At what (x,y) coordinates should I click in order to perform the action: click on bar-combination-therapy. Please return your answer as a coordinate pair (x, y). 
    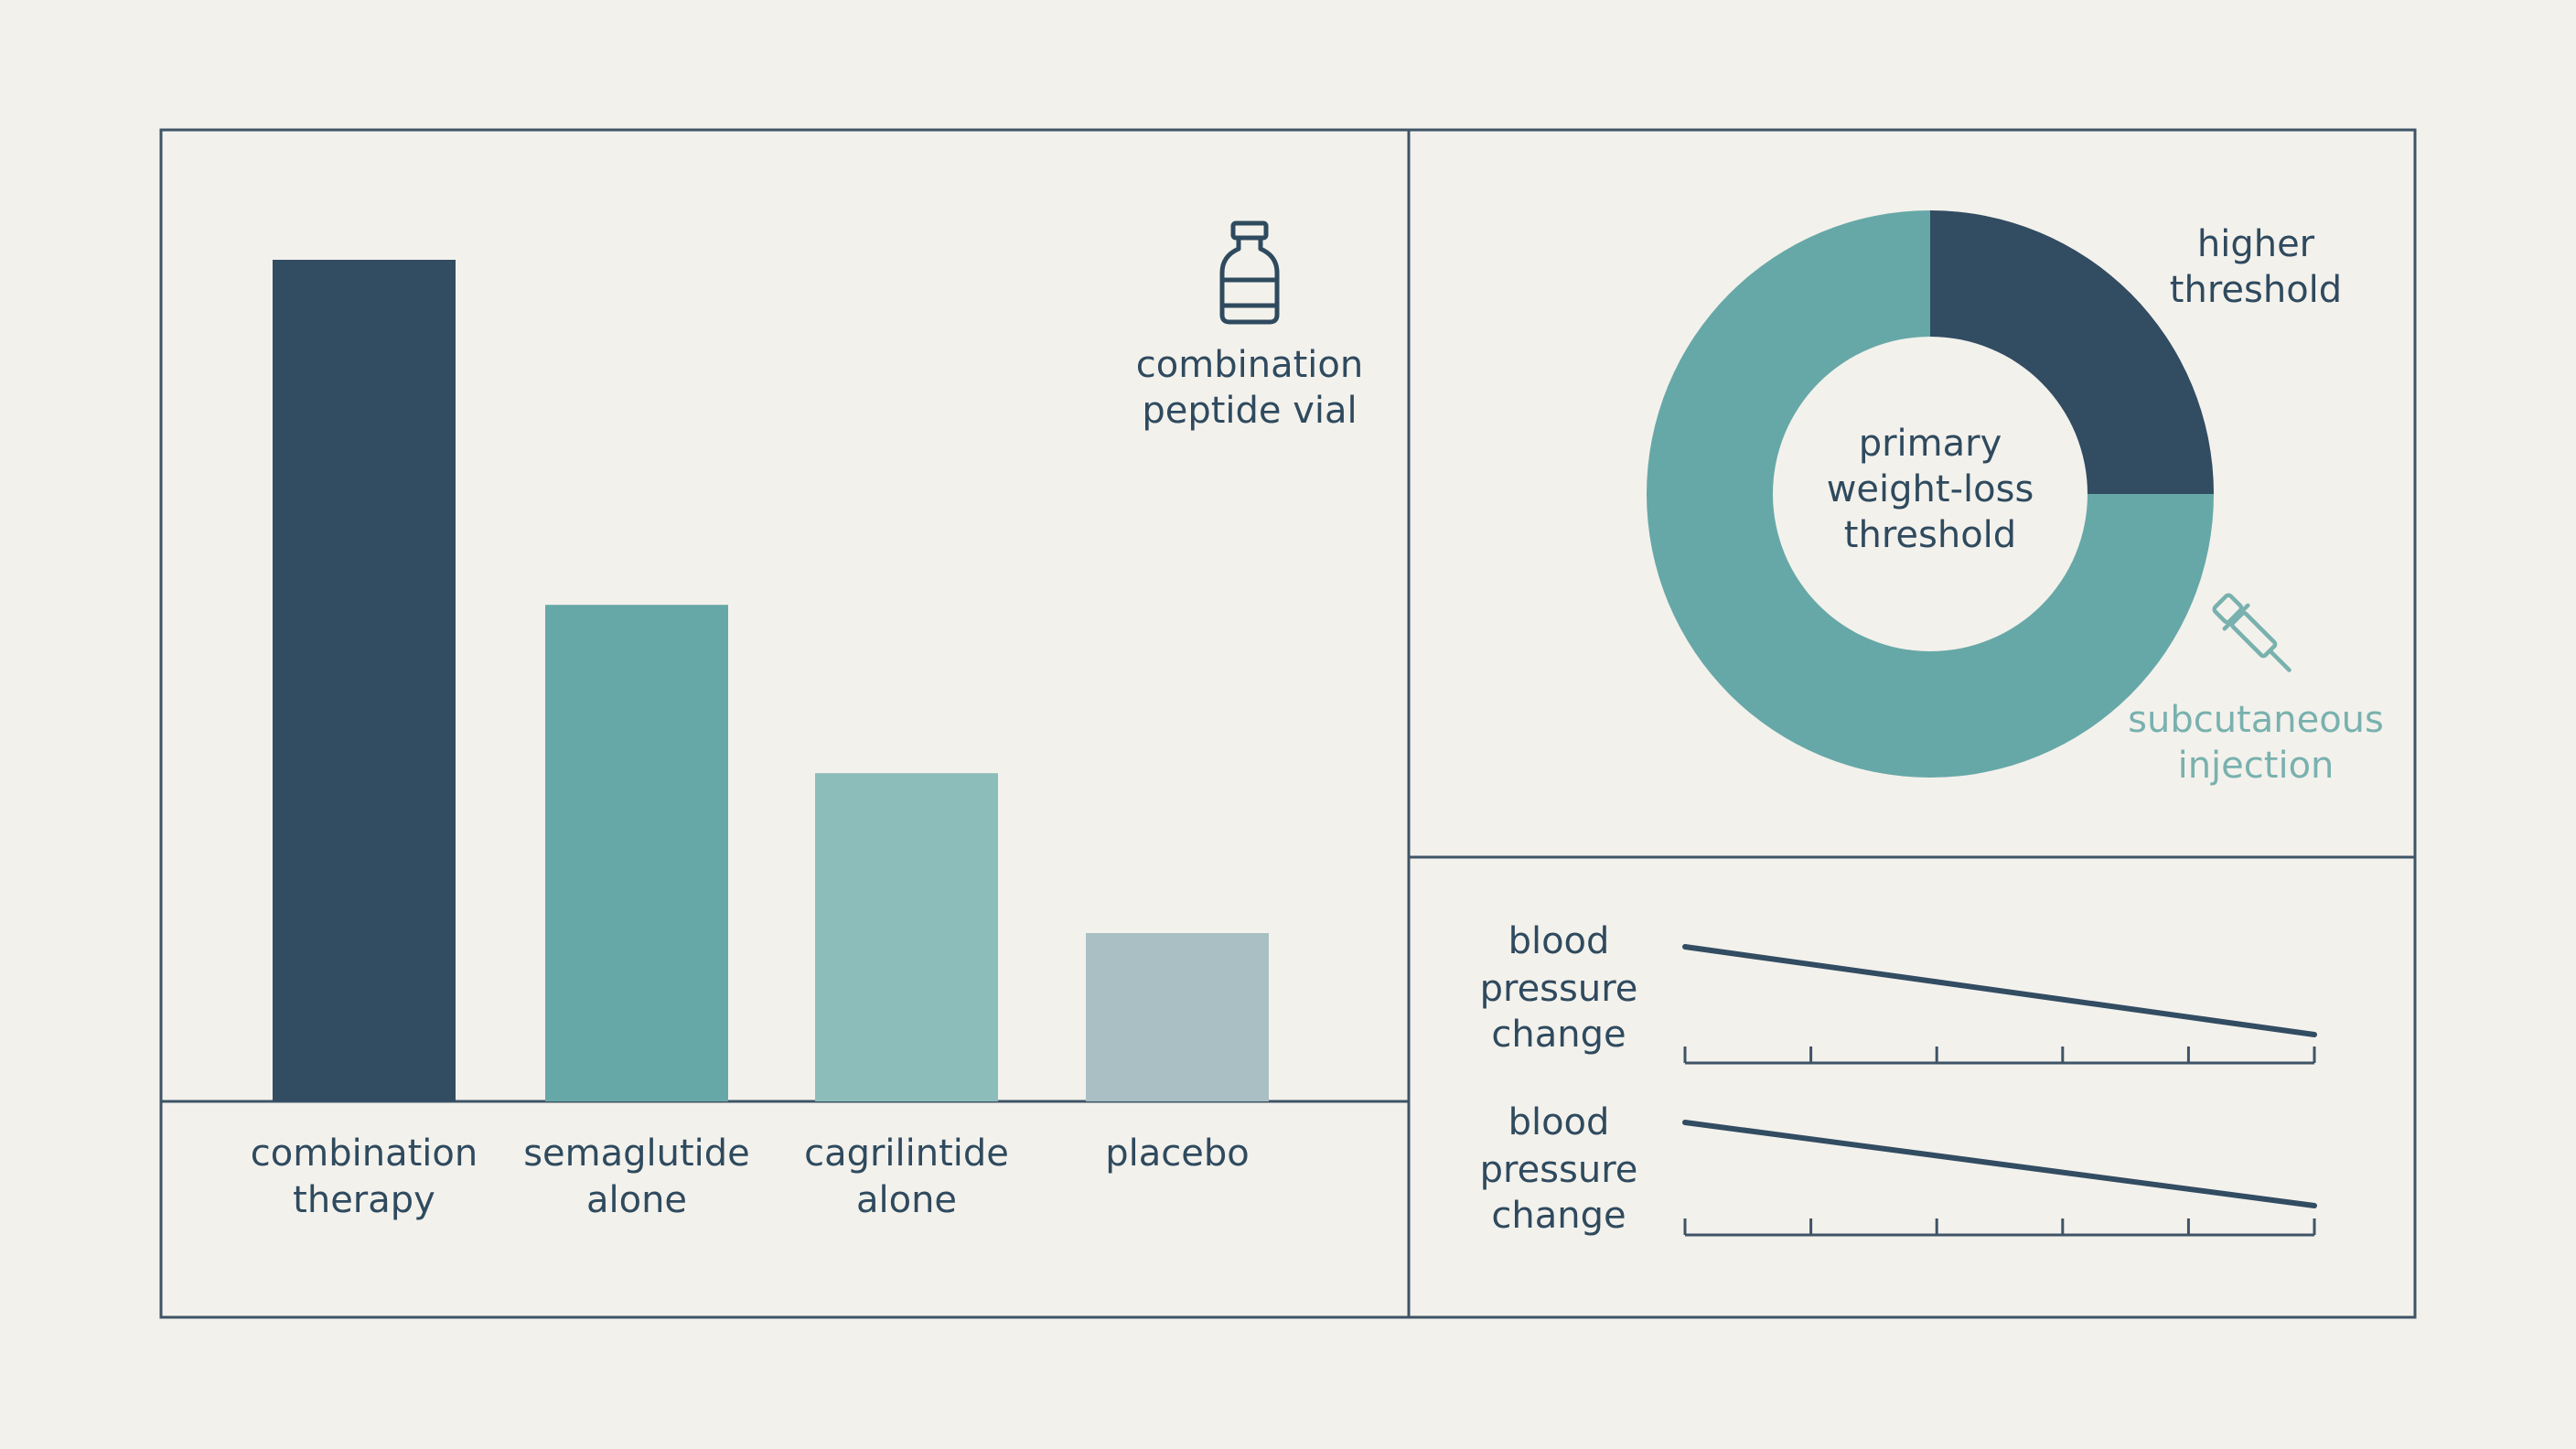
    Looking at the image, I should click on (365, 681).